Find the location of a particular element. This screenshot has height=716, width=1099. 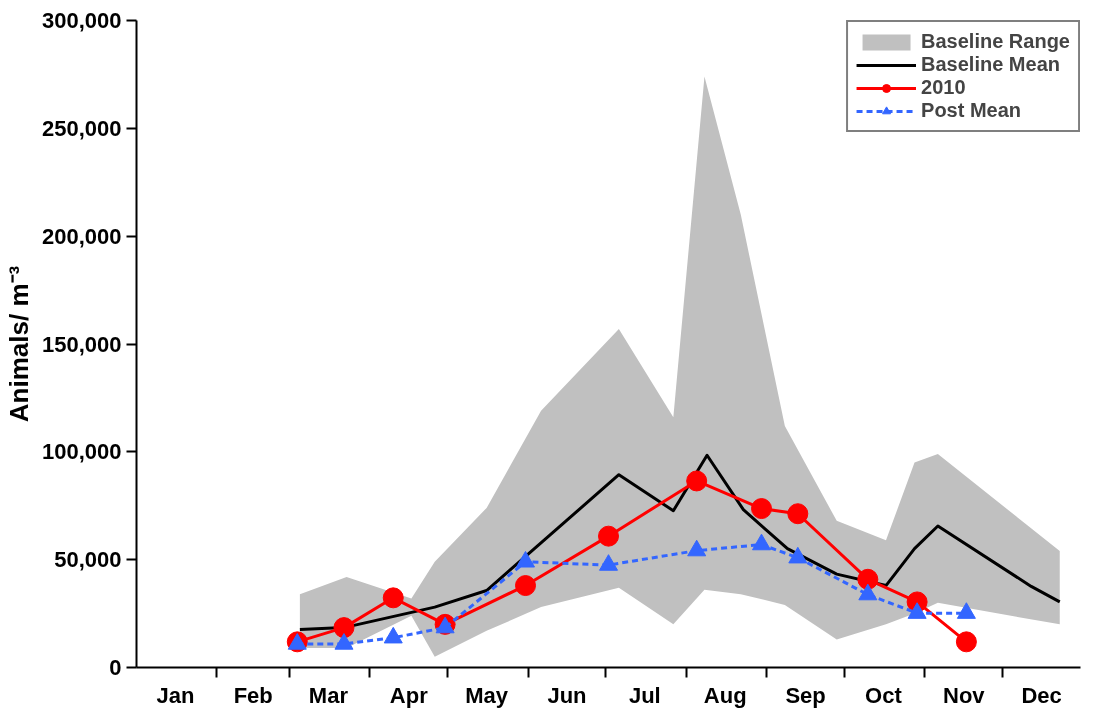

y-tick-label: 100,000 is located at coordinates (81, 452).